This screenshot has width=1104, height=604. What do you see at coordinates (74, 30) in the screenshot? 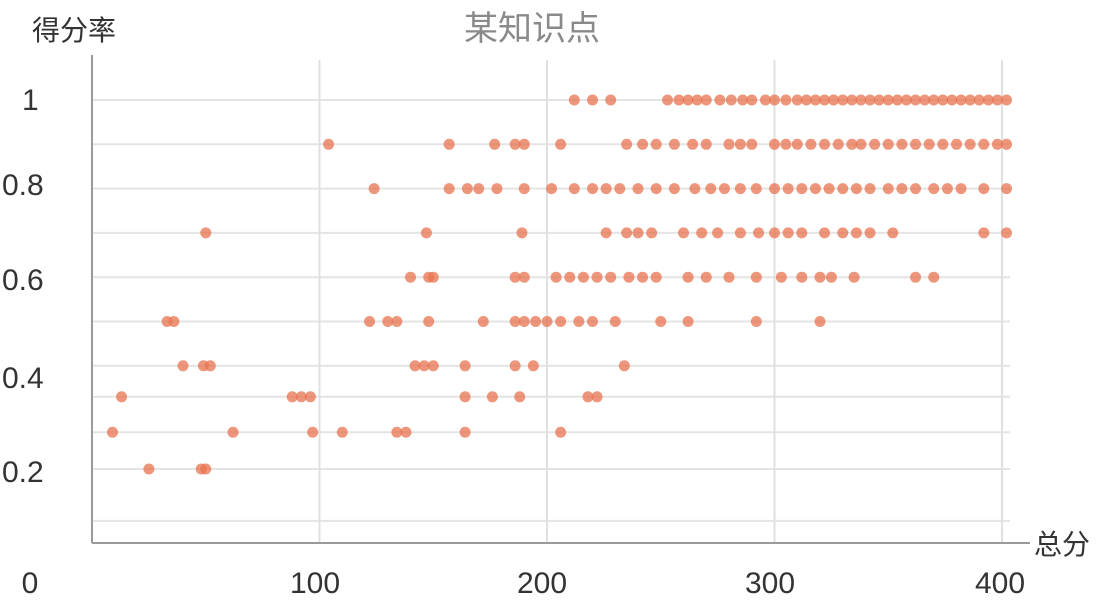
I see `y-axis-label: 得分率` at bounding box center [74, 30].